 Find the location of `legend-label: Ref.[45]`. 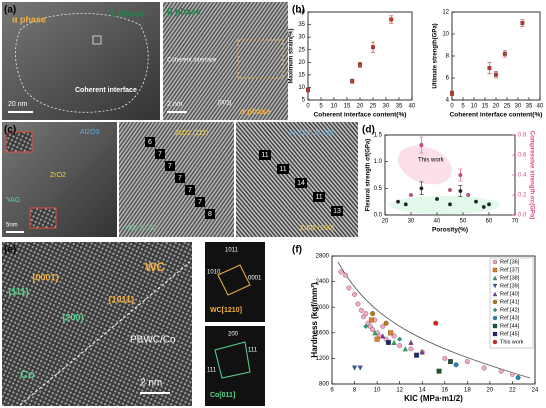

legend-label: Ref.[45] is located at coordinates (510, 334).